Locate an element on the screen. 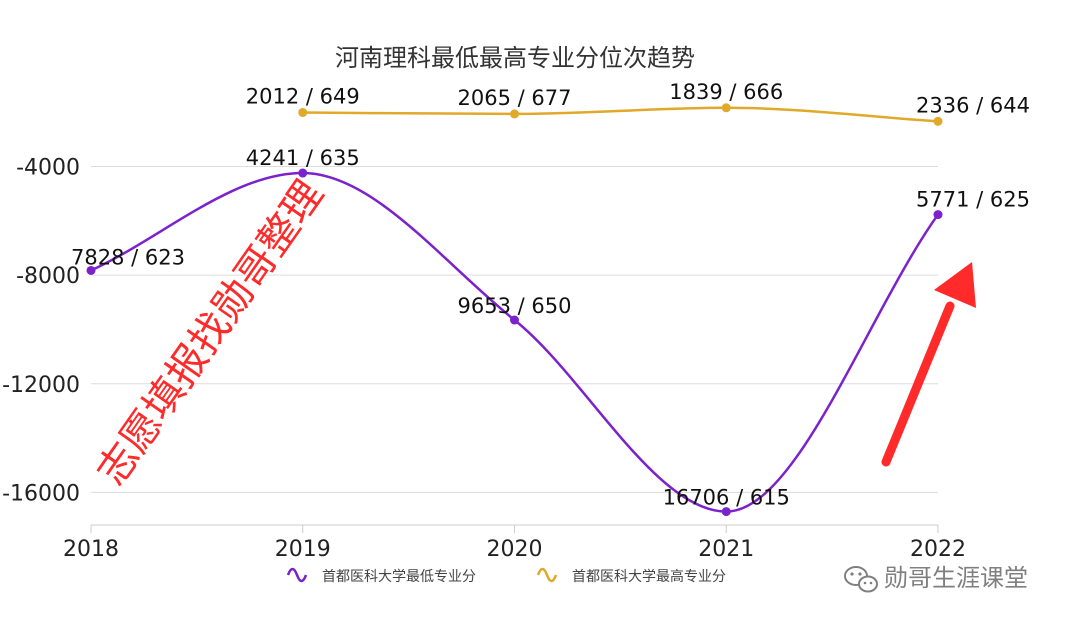 This screenshot has height=624, width=1080. data-label: 2065 / 677 is located at coordinates (515, 98).